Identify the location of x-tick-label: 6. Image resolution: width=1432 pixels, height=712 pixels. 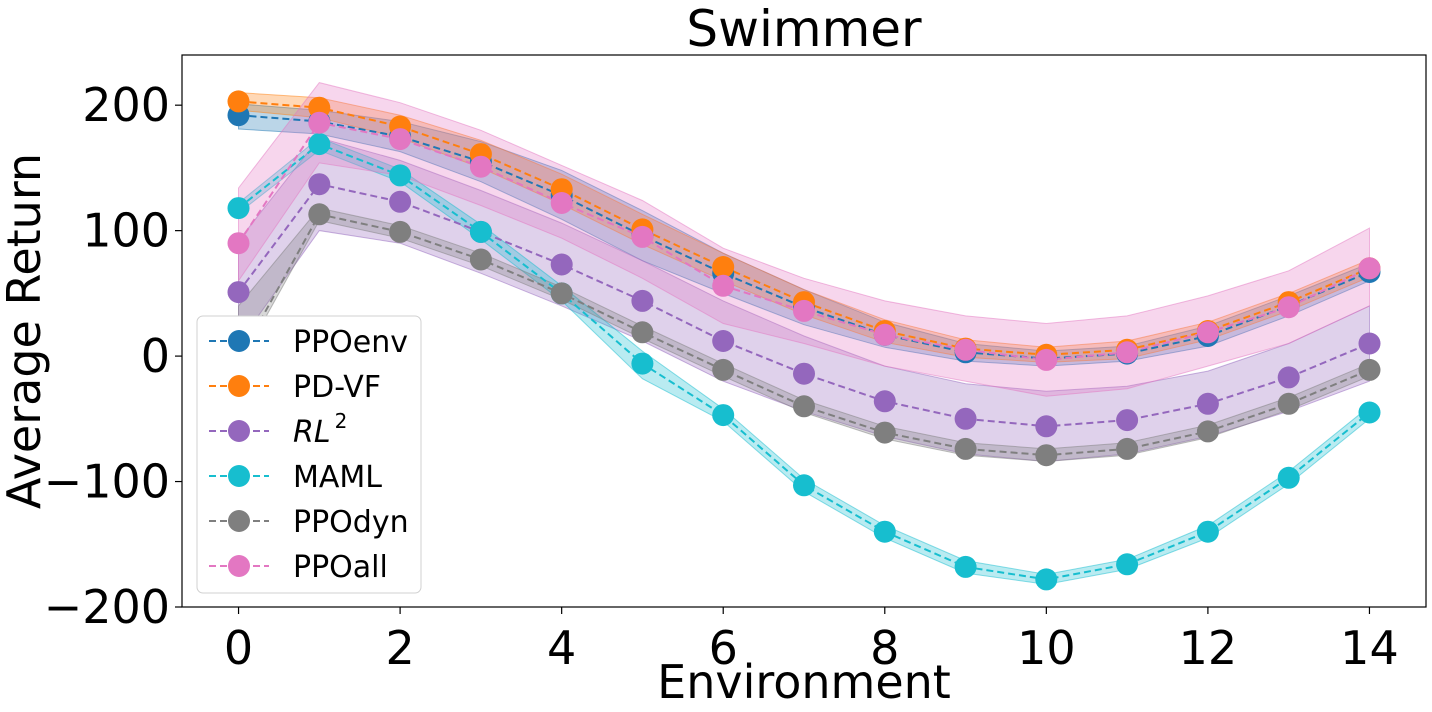
(723, 648).